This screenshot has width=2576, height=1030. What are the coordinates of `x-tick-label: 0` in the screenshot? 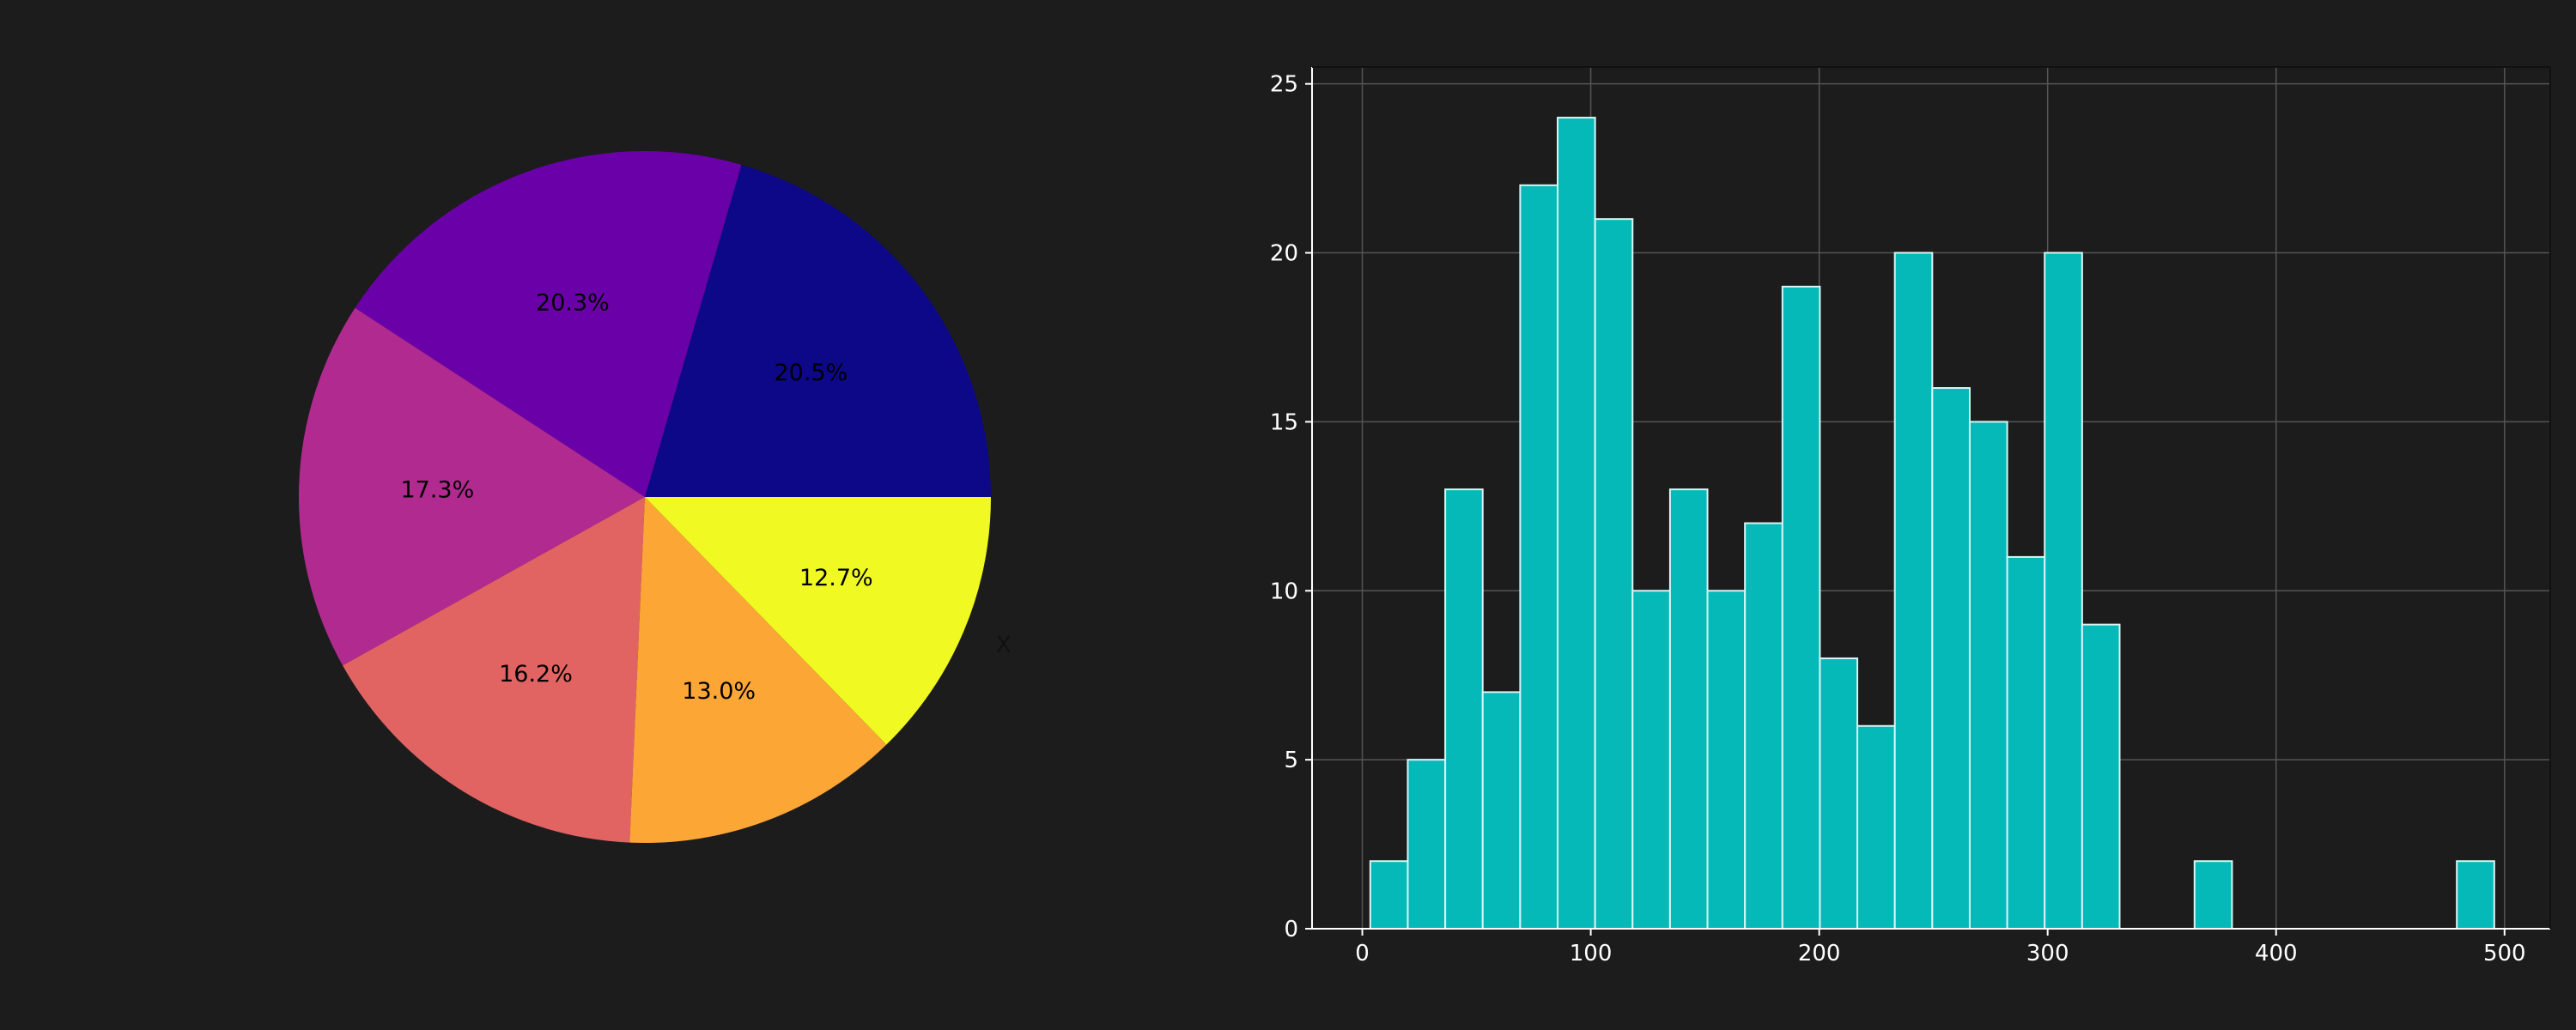 It's located at (1363, 953).